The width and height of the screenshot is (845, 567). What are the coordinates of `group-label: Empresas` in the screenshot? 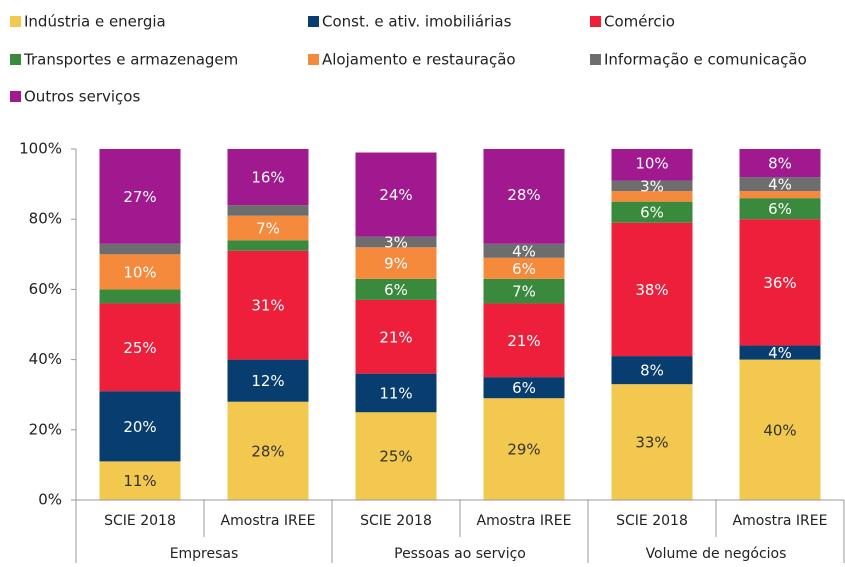 It's located at (204, 554).